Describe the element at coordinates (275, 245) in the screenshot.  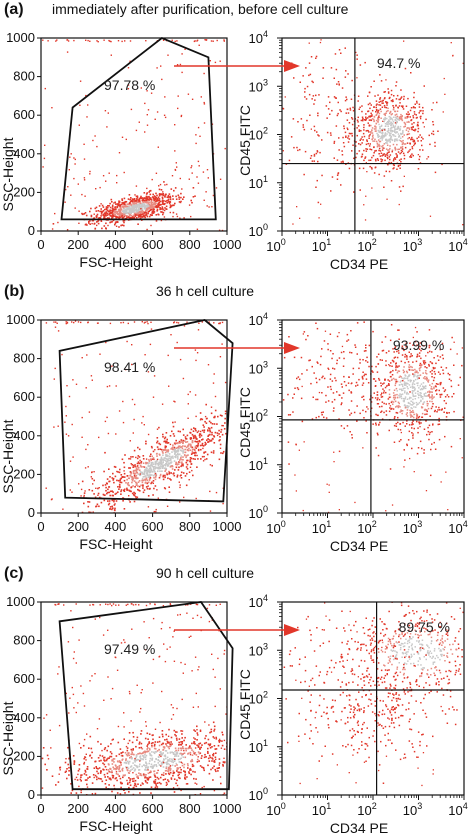
I see `x-tick-label: 100` at that location.